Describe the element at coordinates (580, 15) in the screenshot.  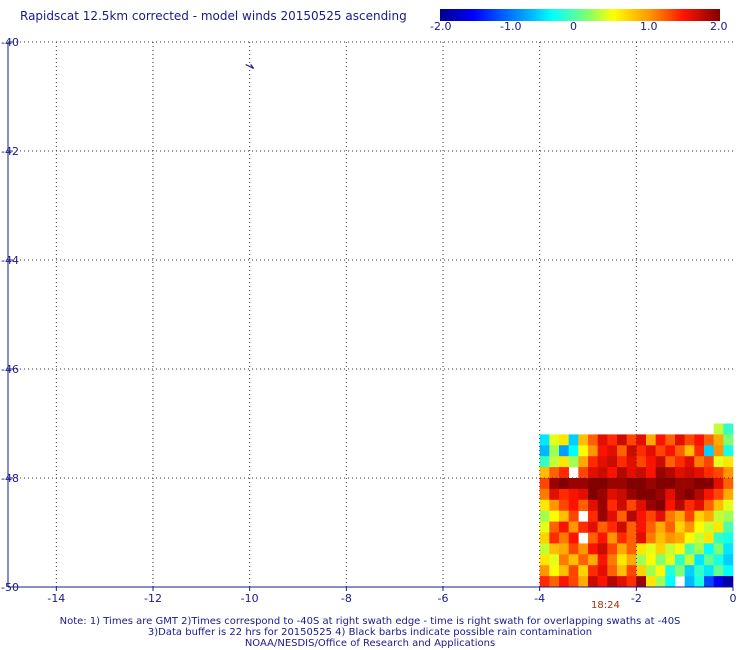
I see `colorbar` at that location.